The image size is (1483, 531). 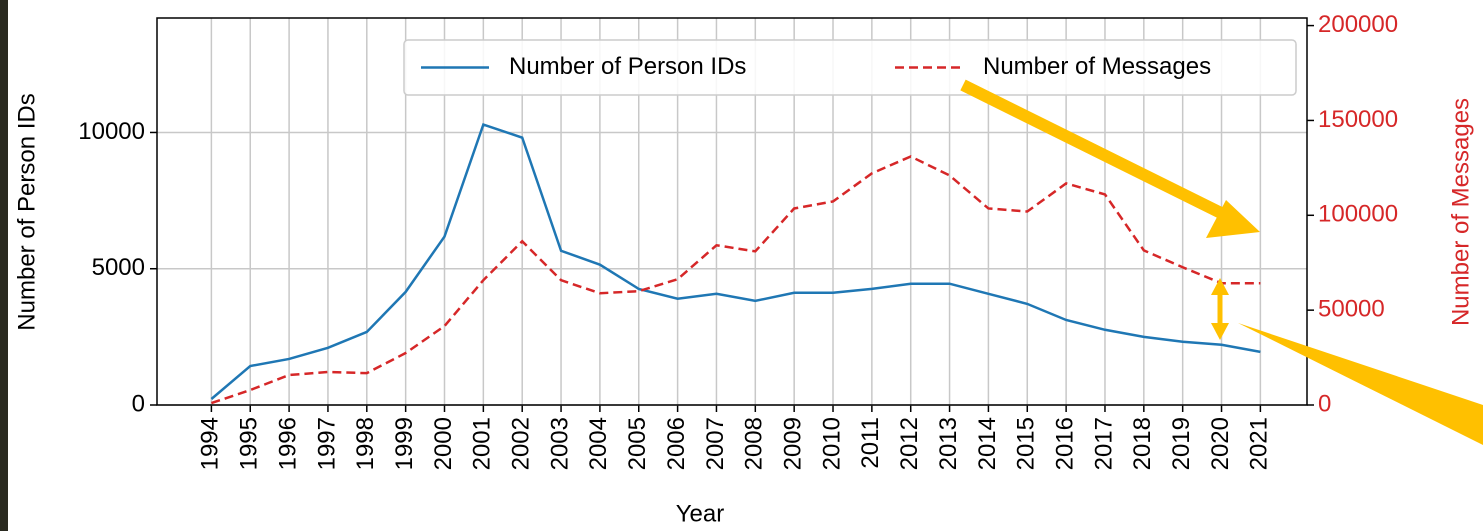 I want to click on x-tick-label: 2016, so click(x=1064, y=443).